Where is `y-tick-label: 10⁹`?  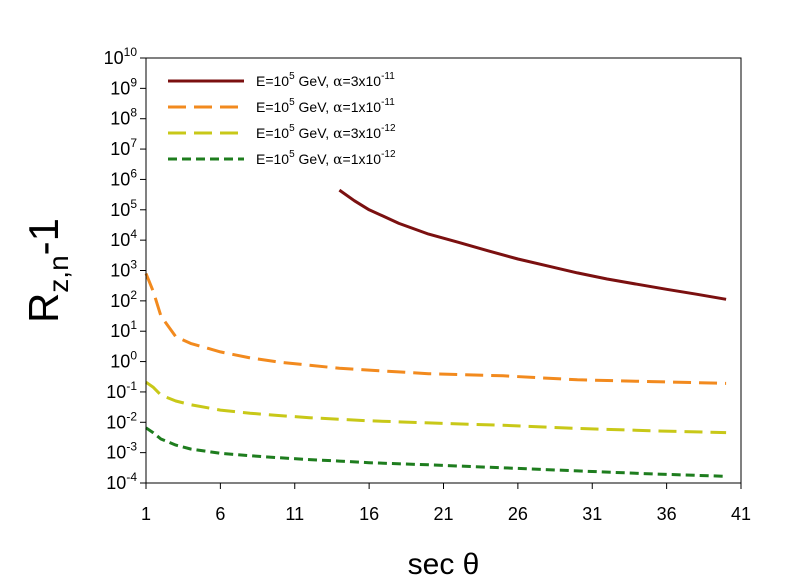 y-tick-label: 10⁹ is located at coordinates (123, 86).